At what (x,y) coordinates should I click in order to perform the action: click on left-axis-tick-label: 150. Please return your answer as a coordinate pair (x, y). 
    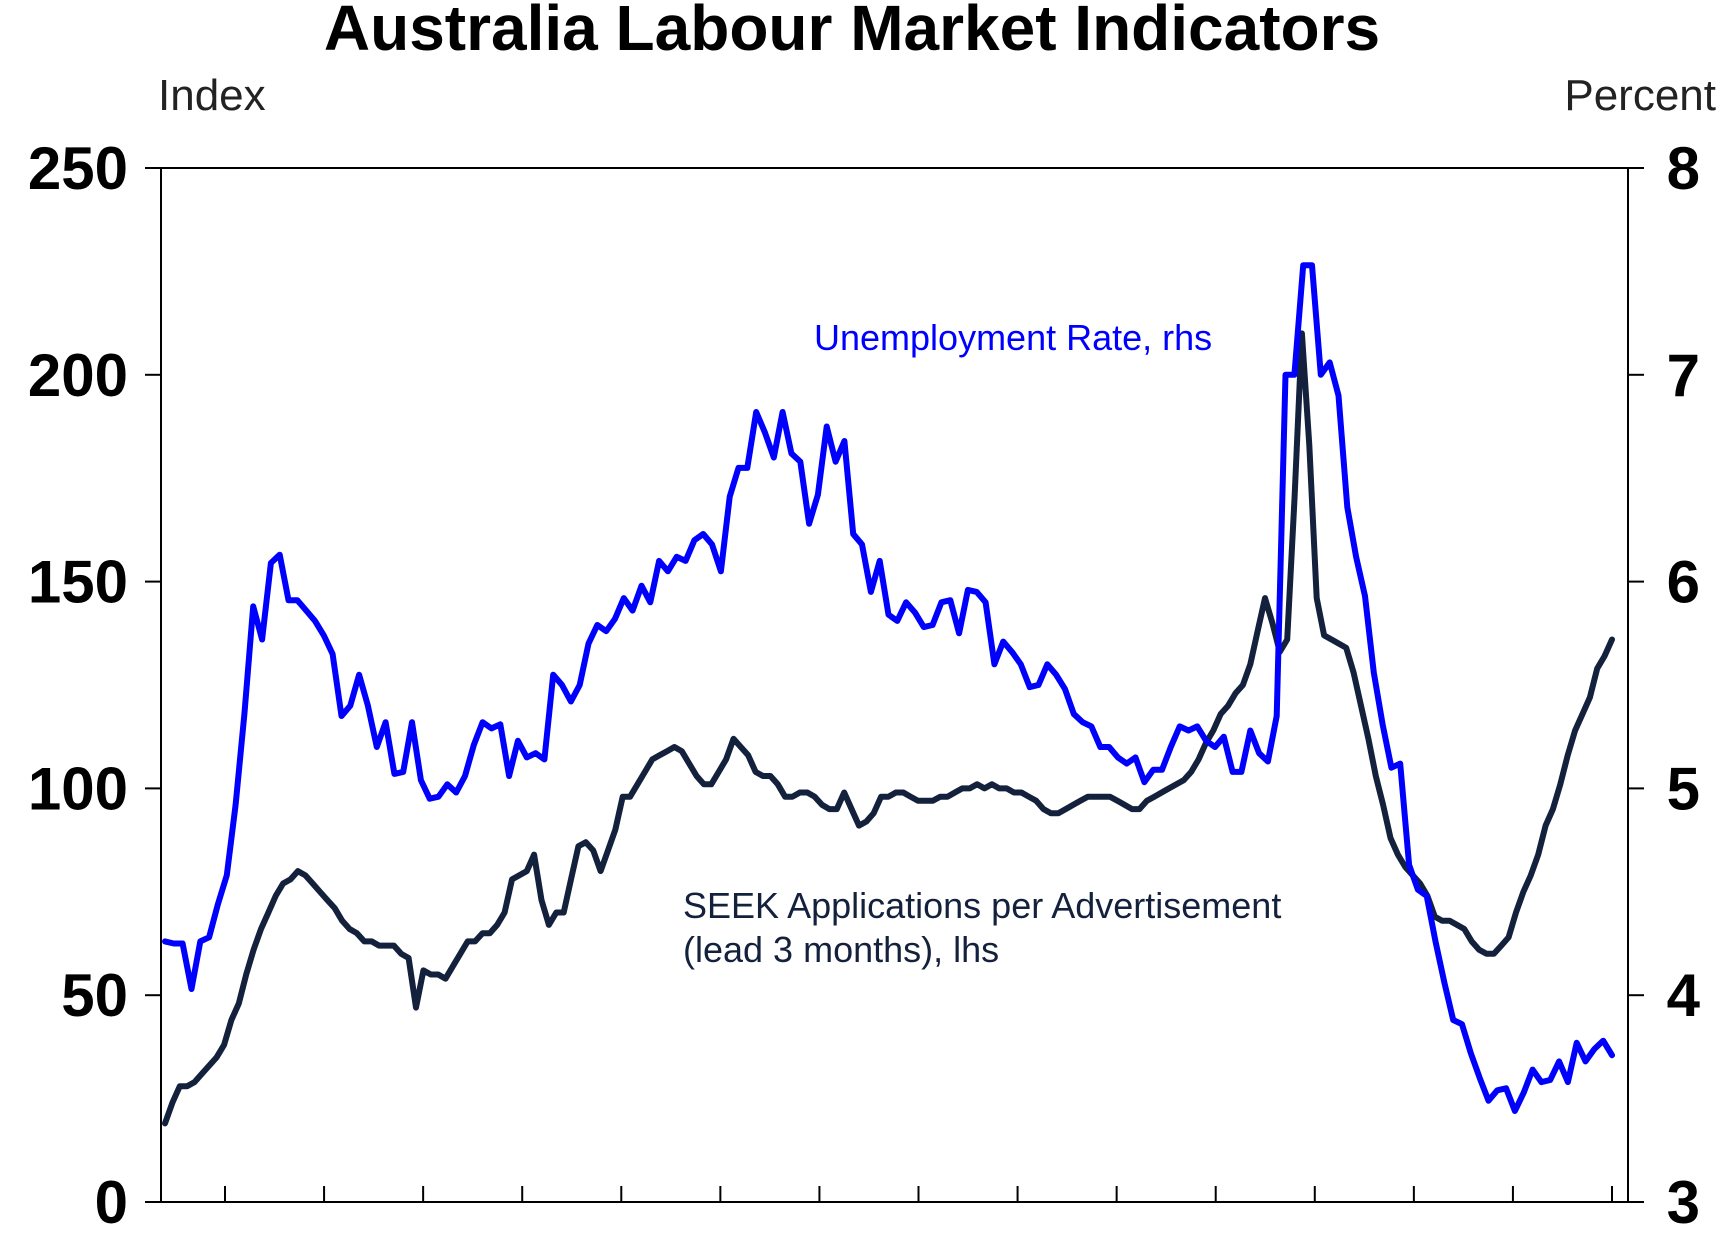
    Looking at the image, I should click on (78, 582).